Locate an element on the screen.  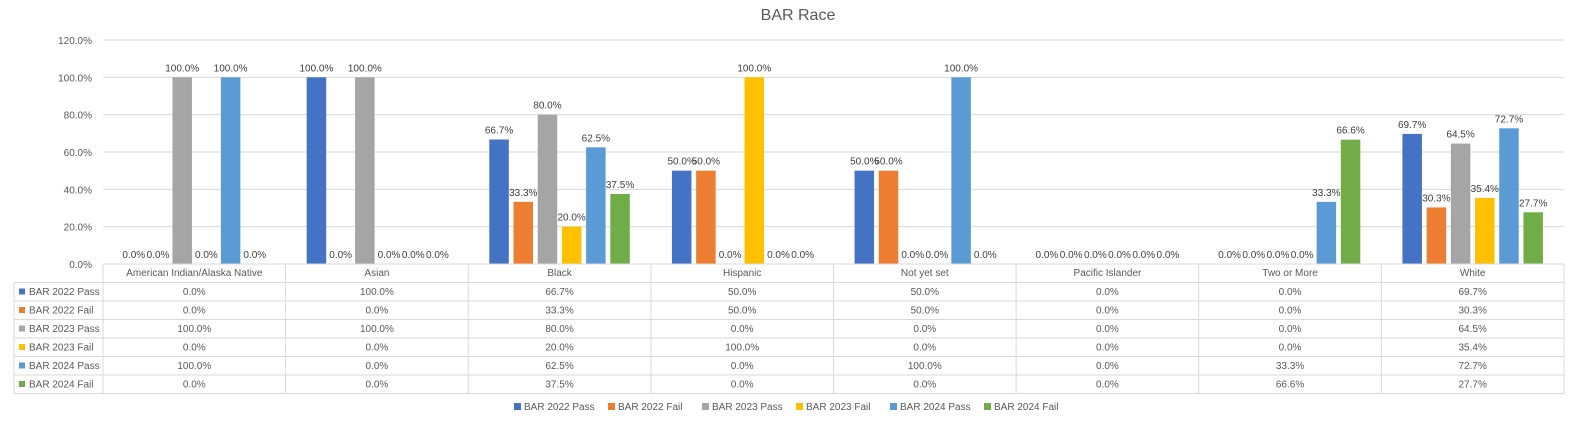
table-row-label: BAR 2023 Pass is located at coordinates (64, 329).